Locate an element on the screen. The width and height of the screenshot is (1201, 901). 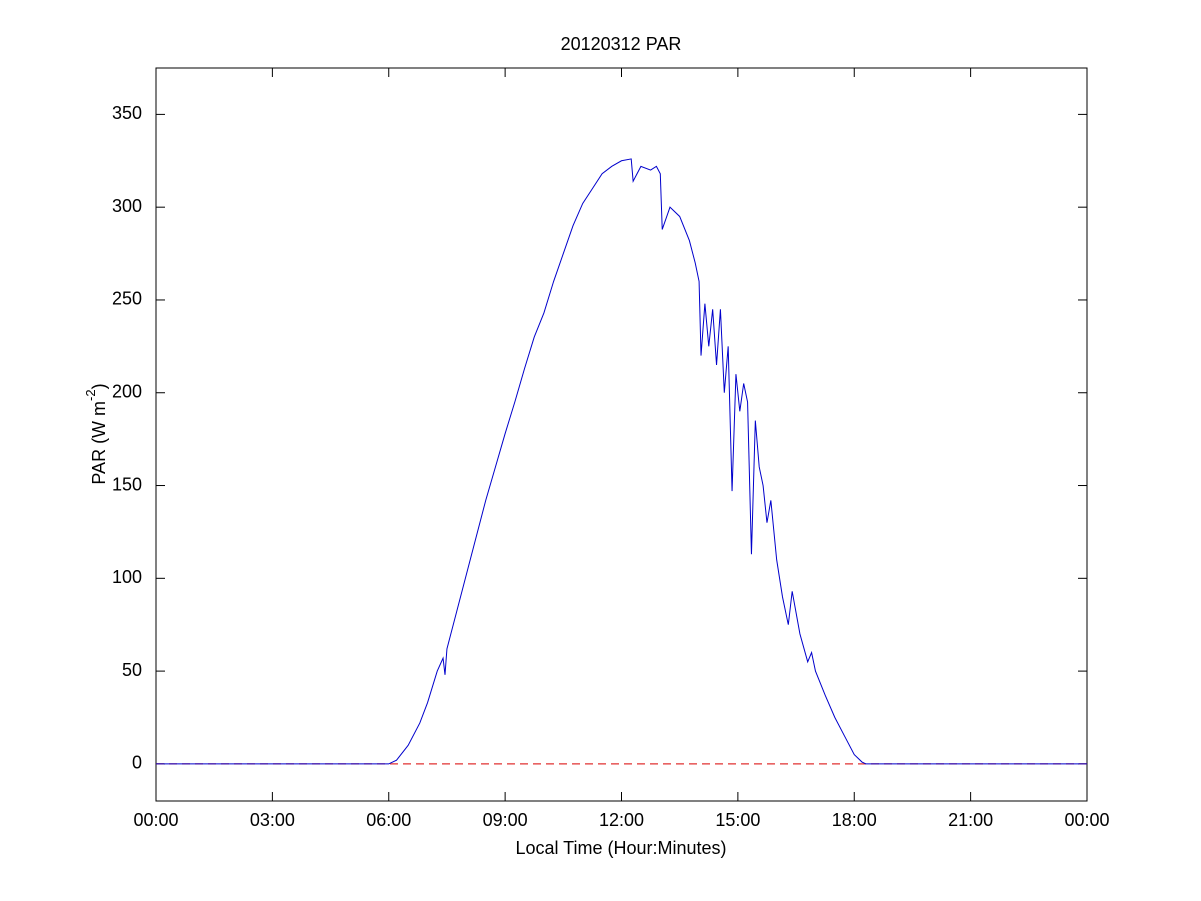
x-tick-label: 03:00 is located at coordinates (272, 820).